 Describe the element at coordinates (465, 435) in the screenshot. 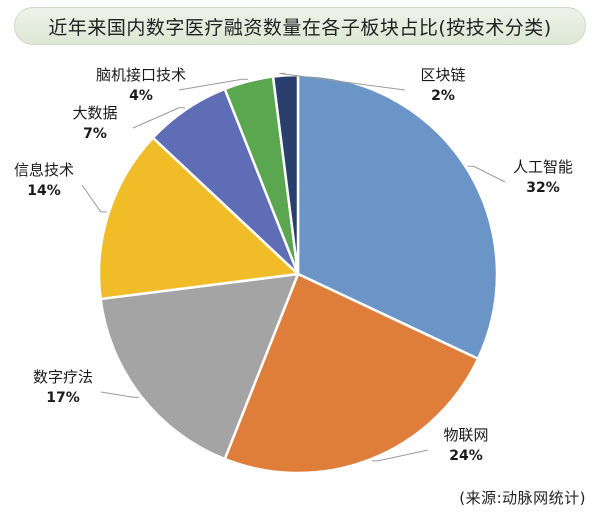

I see `slice-label-2: 物联网` at that location.